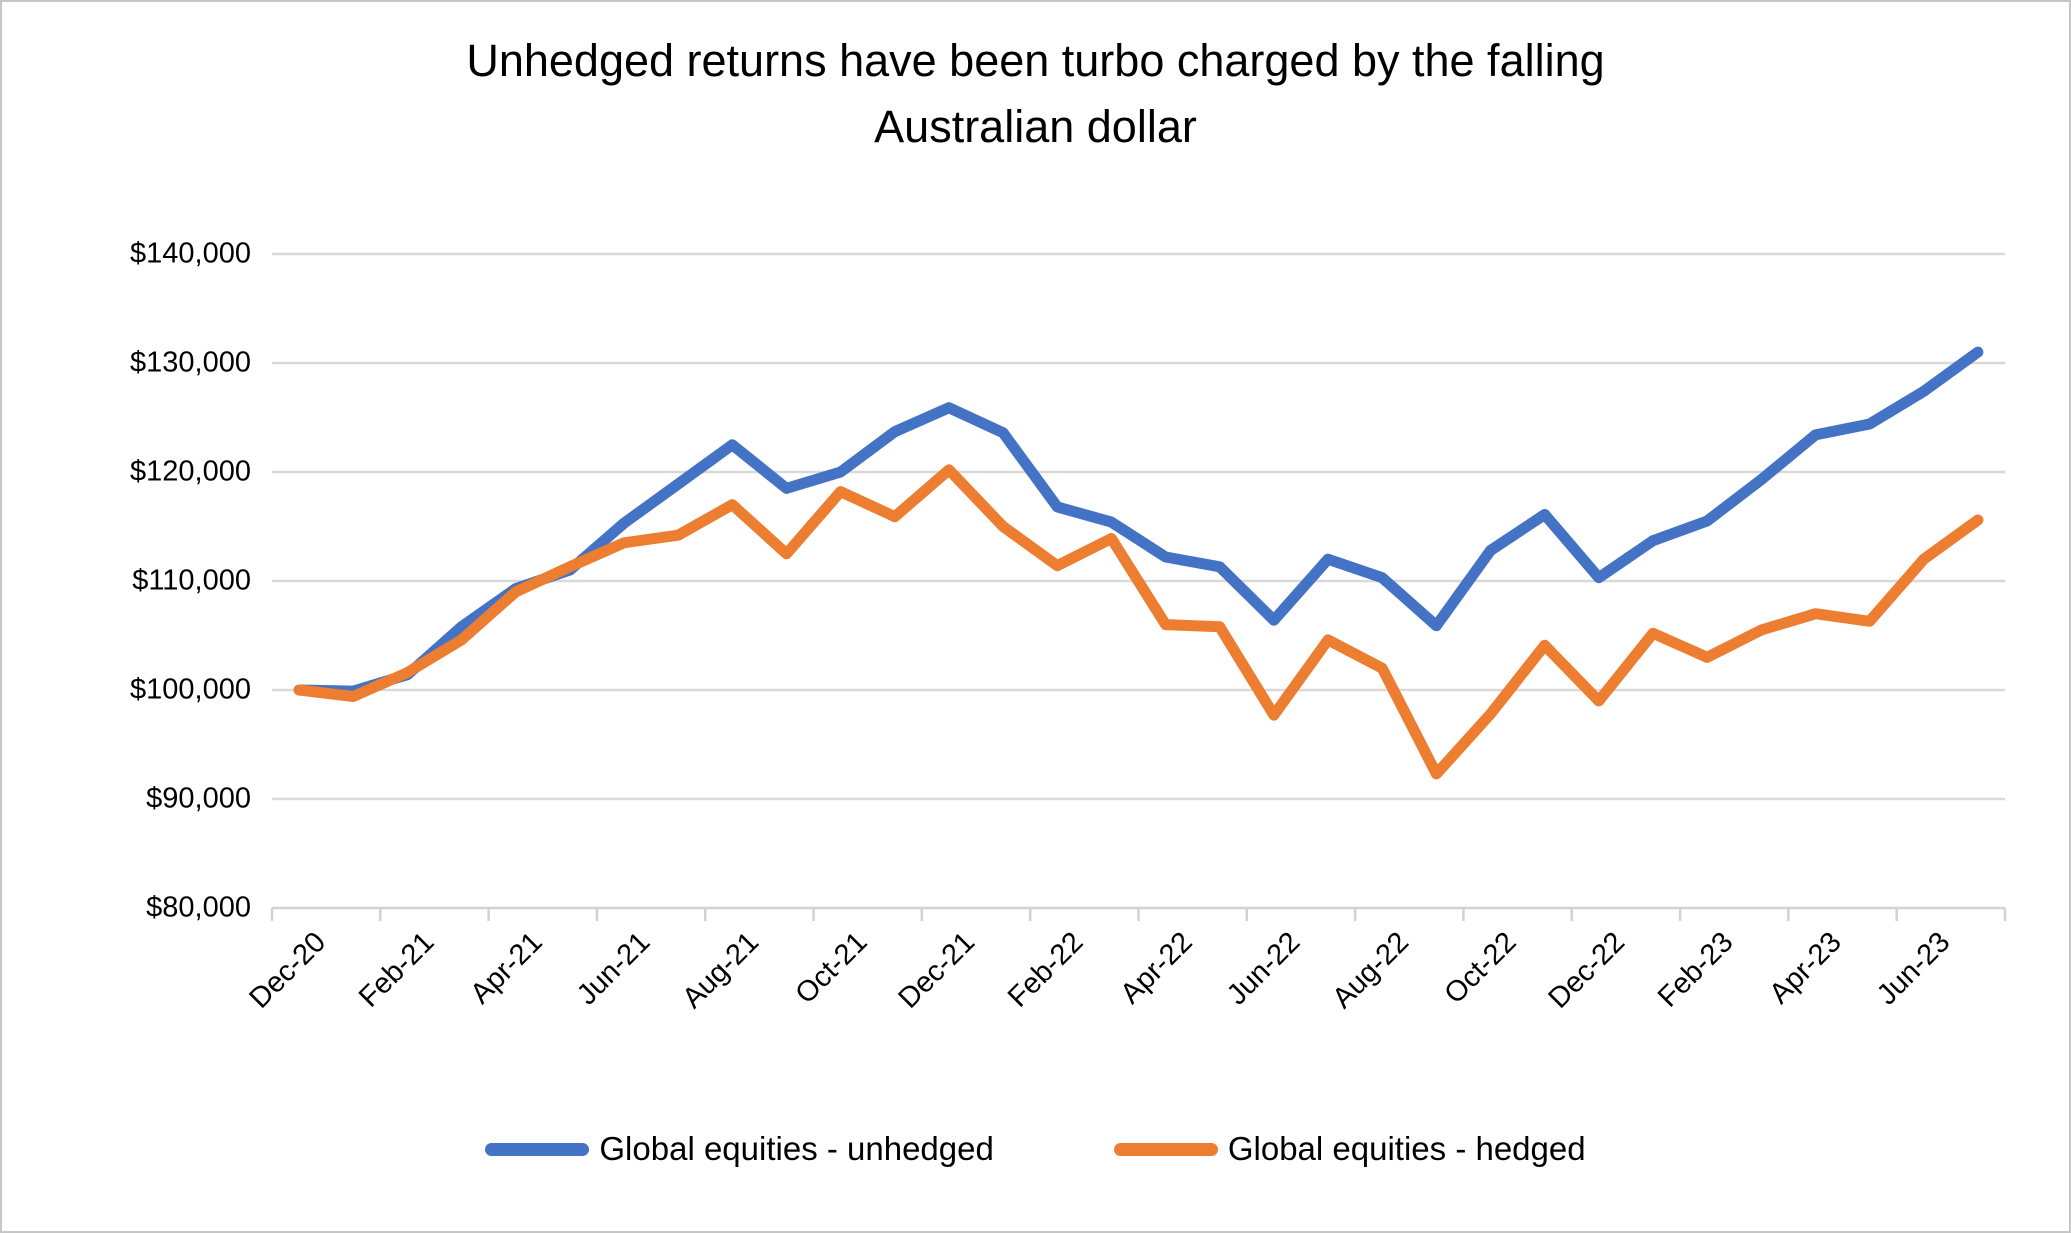 Image resolution: width=2071 pixels, height=1233 pixels. What do you see at coordinates (1165, 1149) in the screenshot?
I see `legend-swatch-hedged` at bounding box center [1165, 1149].